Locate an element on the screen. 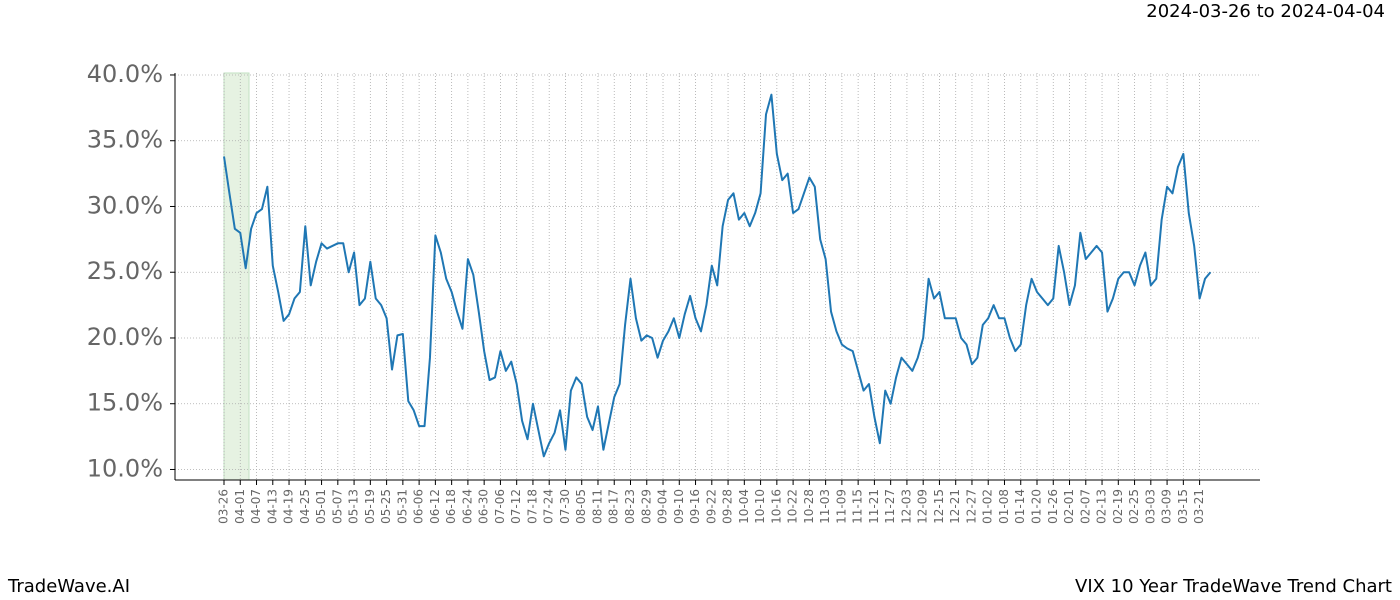 Image resolution: width=1400 pixels, height=600 pixels. x-tick-label: 05-07 is located at coordinates (337, 506).